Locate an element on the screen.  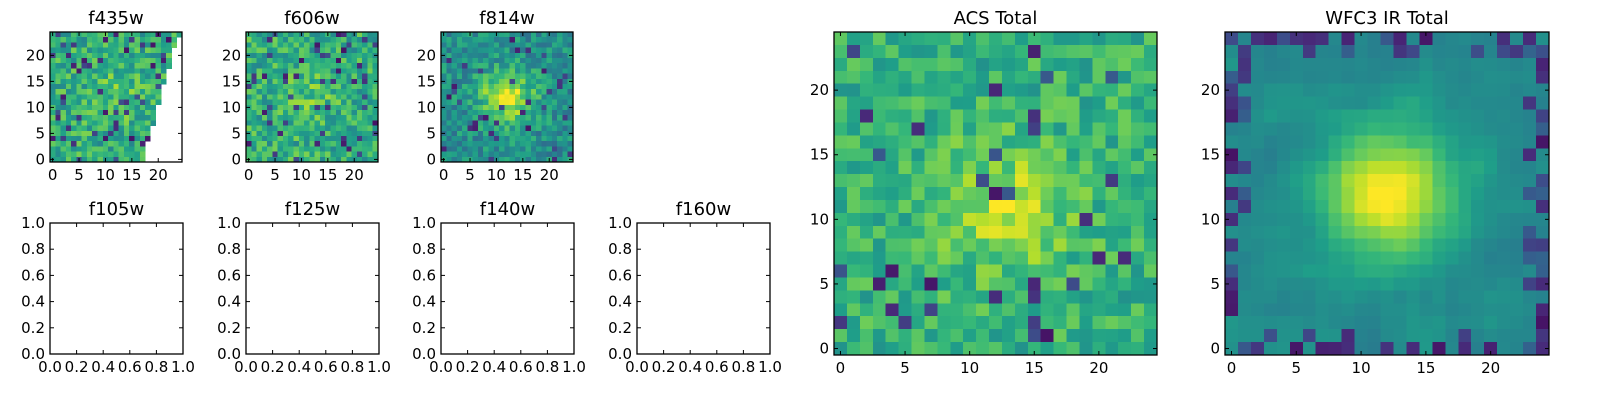
x-tick-label: 10 is located at coordinates (1361, 368).